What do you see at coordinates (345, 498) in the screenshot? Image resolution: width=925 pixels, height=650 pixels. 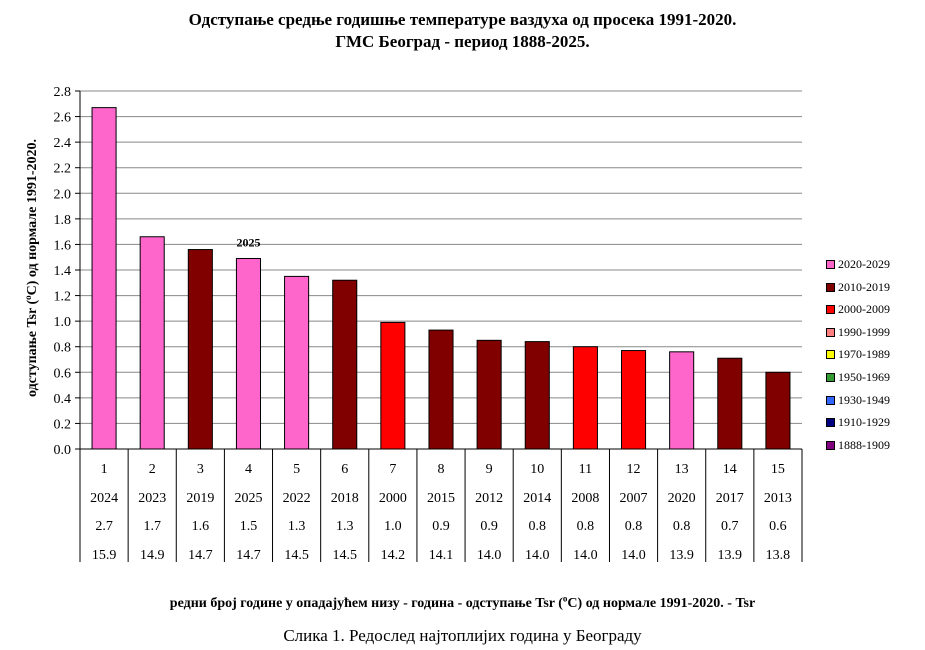 I see `year-label: 2018` at bounding box center [345, 498].